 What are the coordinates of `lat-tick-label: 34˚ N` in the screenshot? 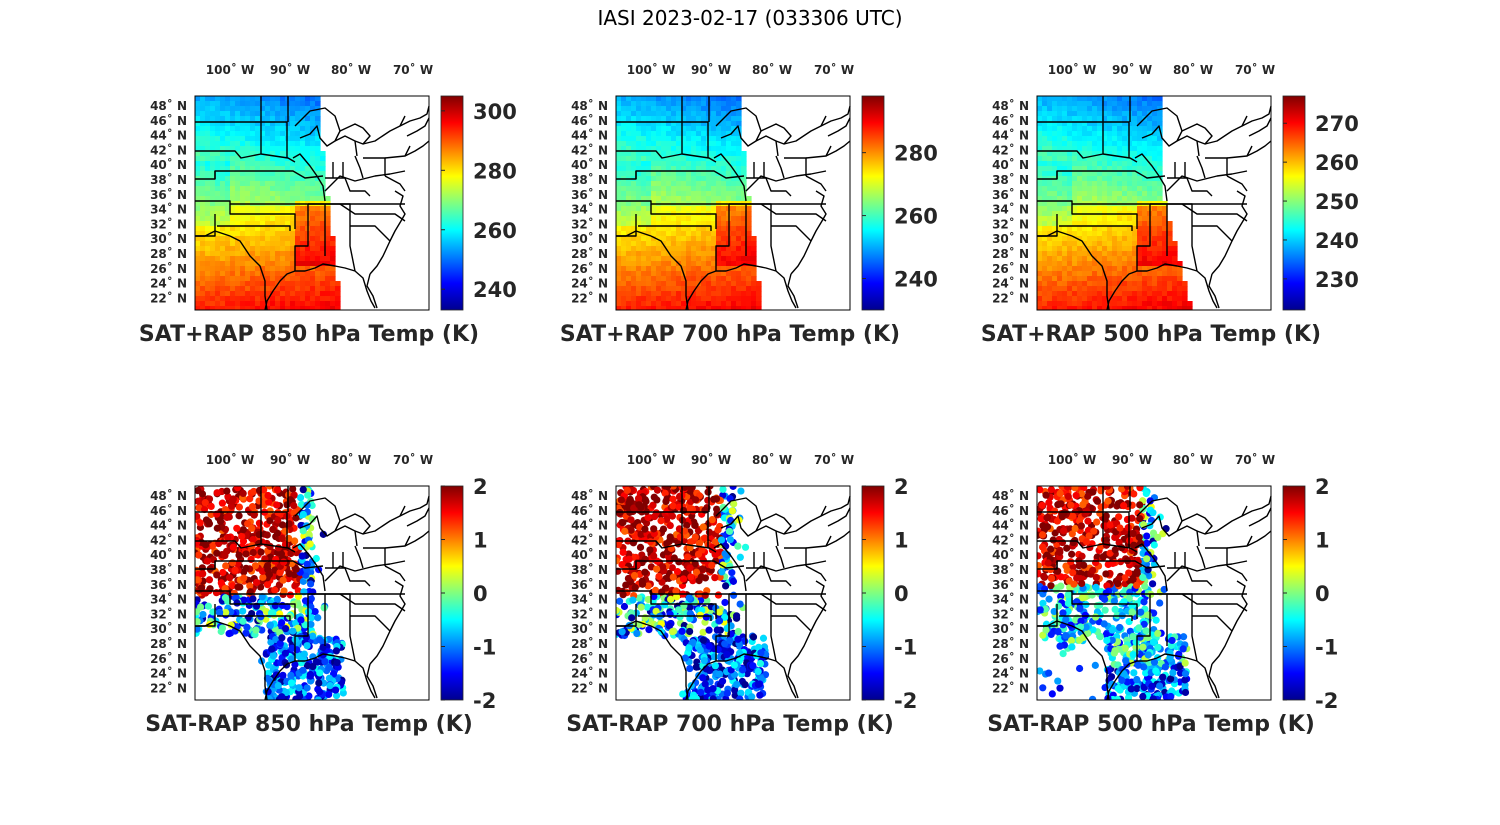 It's located at (589, 599).